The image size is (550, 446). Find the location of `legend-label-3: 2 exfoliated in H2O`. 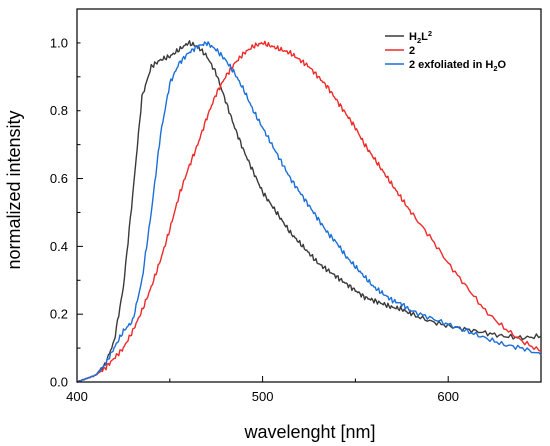

legend-label-3: 2 exfoliated in H2O is located at coordinates (458, 66).